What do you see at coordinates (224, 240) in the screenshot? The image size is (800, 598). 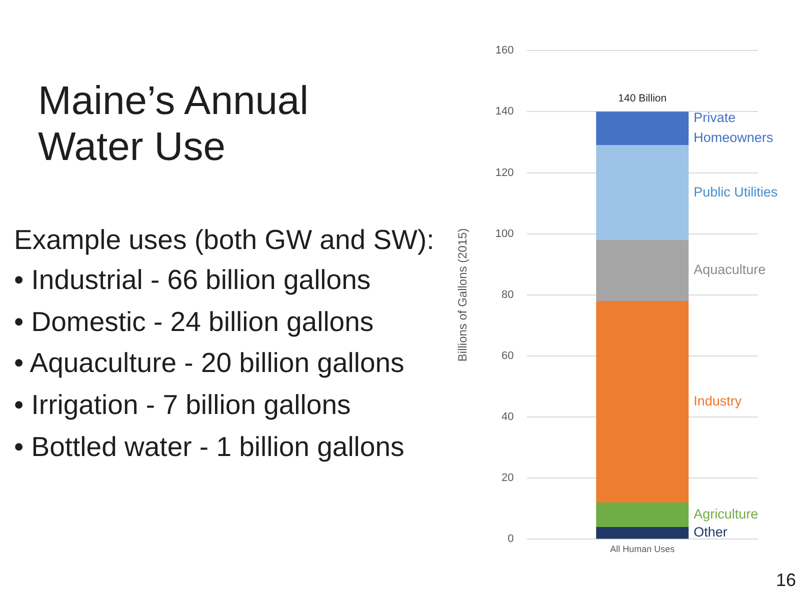 I see `text: Example uses (both GW and SW):` at bounding box center [224, 240].